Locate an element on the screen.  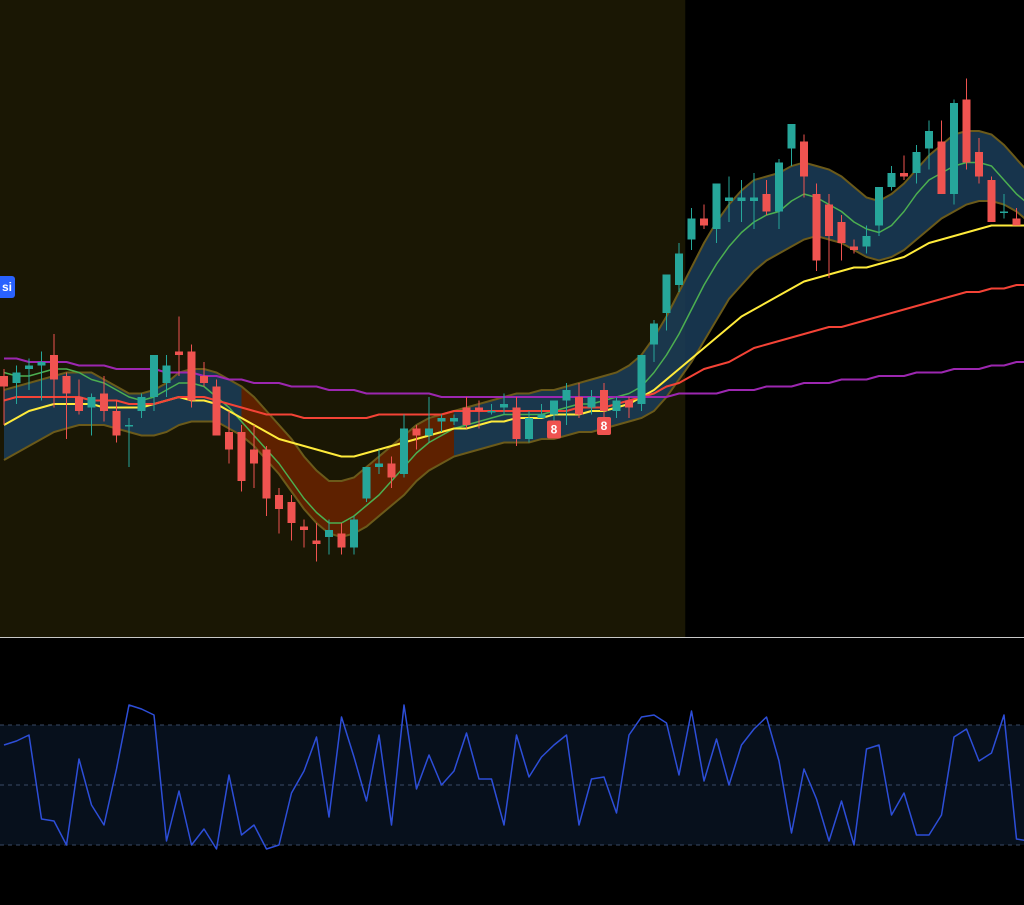
signal-marker-label: 8 is located at coordinates (604, 426).